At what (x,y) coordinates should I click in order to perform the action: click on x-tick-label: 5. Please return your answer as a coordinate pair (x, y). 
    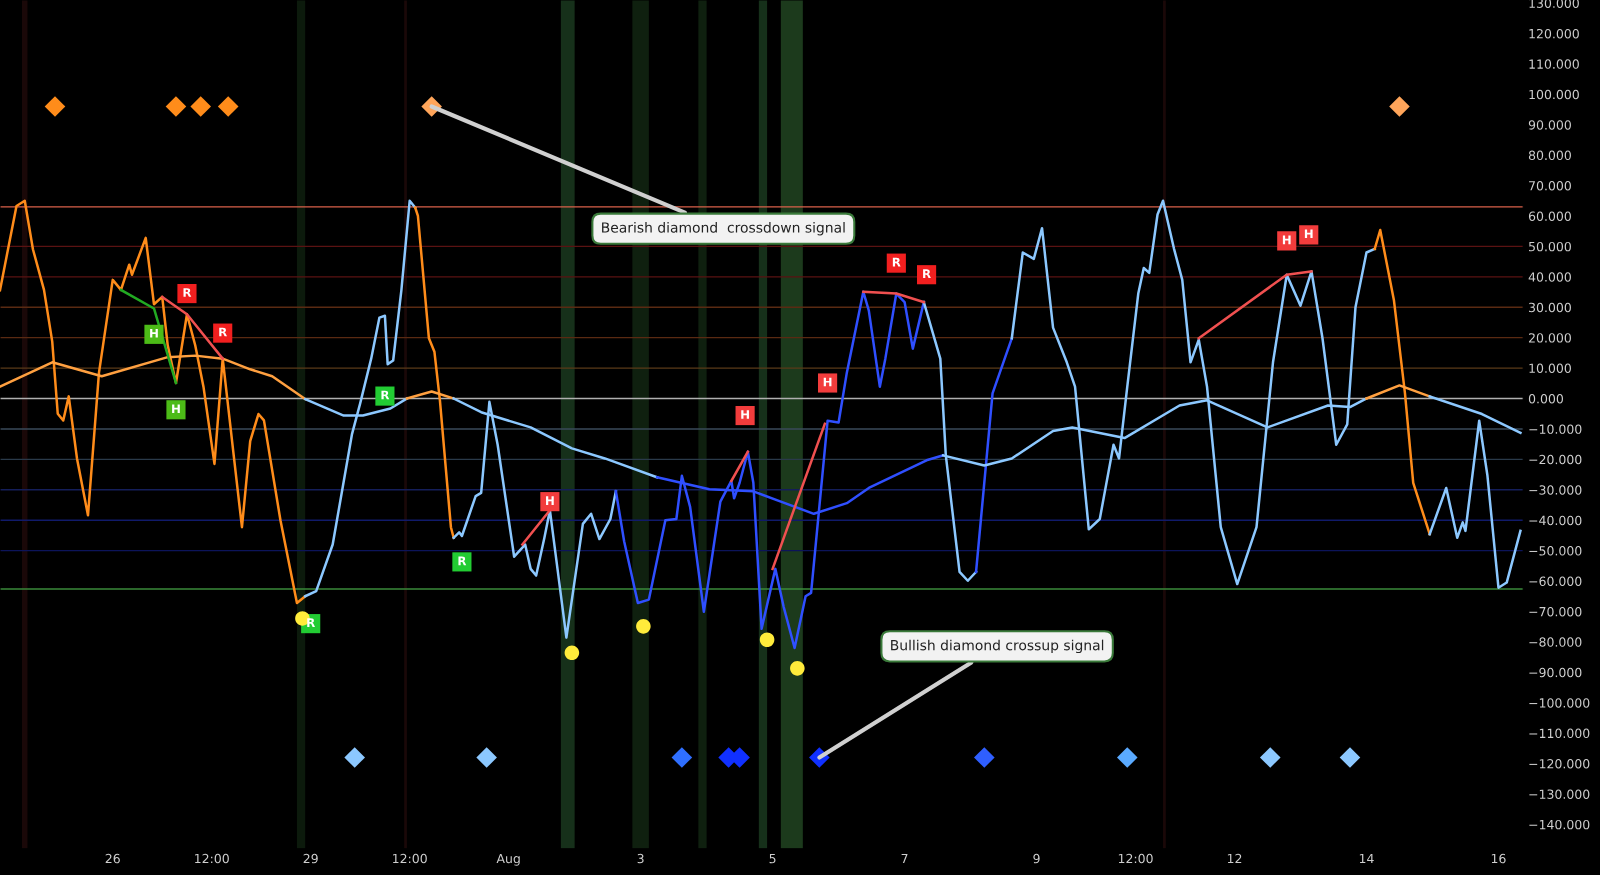
    Looking at the image, I should click on (772, 859).